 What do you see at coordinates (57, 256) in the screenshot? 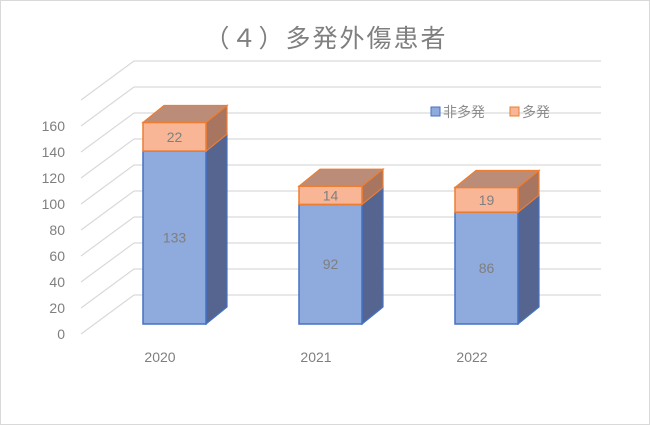
I see `y-tick-label: 60` at bounding box center [57, 256].